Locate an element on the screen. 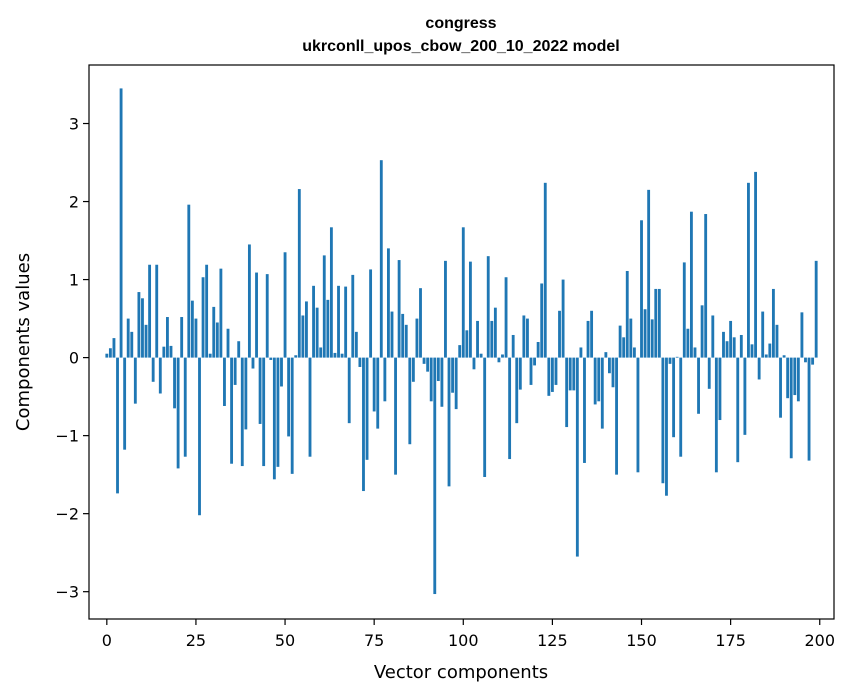 The width and height of the screenshot is (847, 696). x-tick-label: 175 is located at coordinates (730, 640).